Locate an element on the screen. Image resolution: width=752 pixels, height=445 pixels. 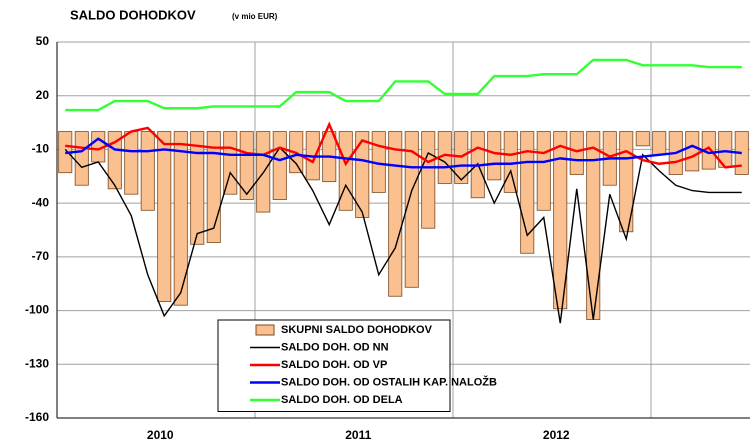
legend-label: SALDO DOH. OD DELA is located at coordinates (342, 400).